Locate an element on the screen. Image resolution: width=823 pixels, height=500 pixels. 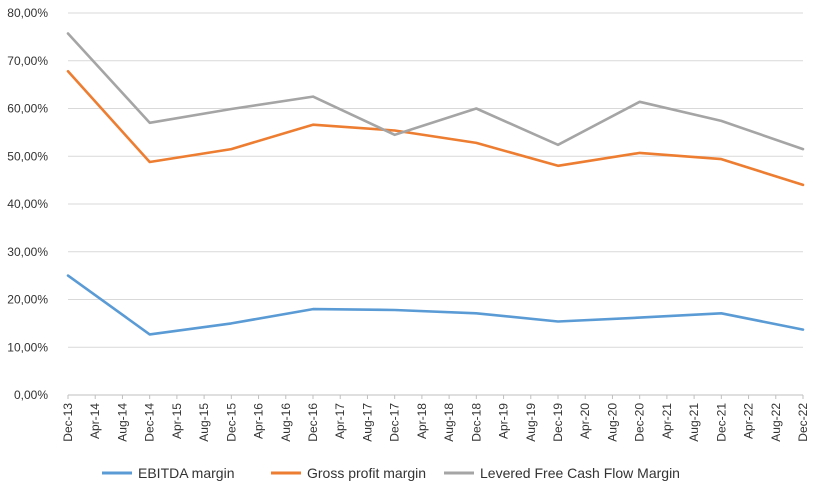
x-tick-label: Dec-17 is located at coordinates (395, 422).